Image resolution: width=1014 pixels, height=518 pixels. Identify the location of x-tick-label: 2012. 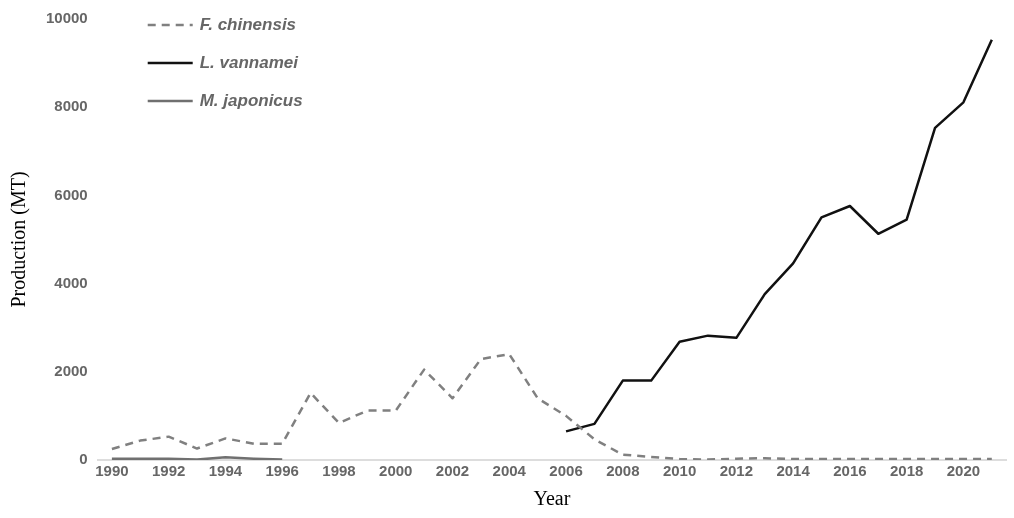
(736, 471).